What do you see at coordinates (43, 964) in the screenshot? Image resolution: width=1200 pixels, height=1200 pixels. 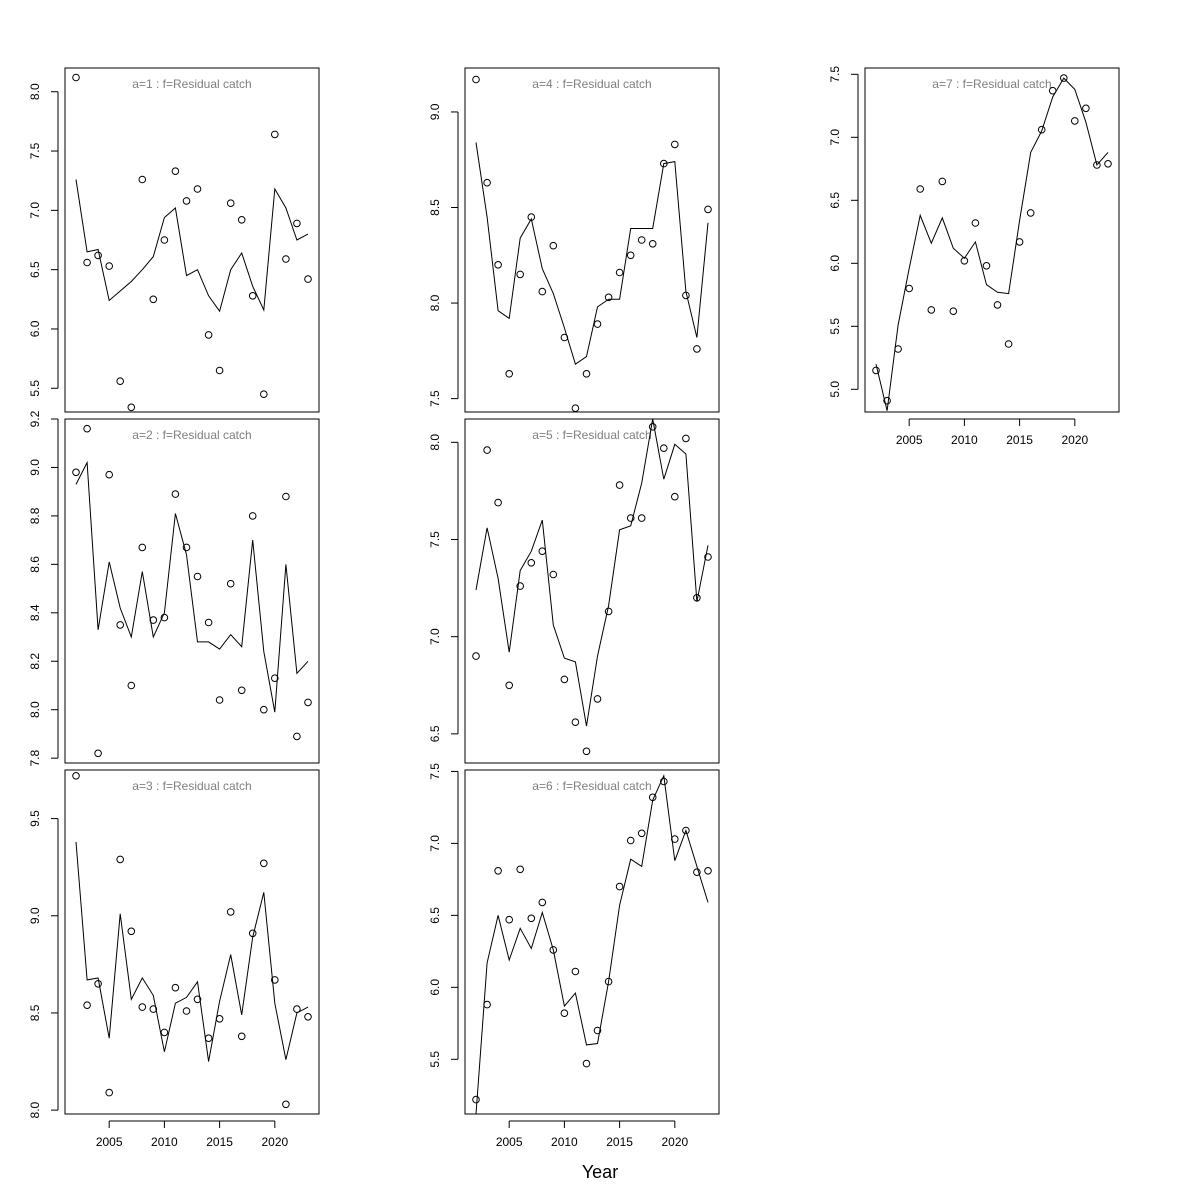 I see `y-axis: 8.0 8.5 9.0 9.5` at bounding box center [43, 964].